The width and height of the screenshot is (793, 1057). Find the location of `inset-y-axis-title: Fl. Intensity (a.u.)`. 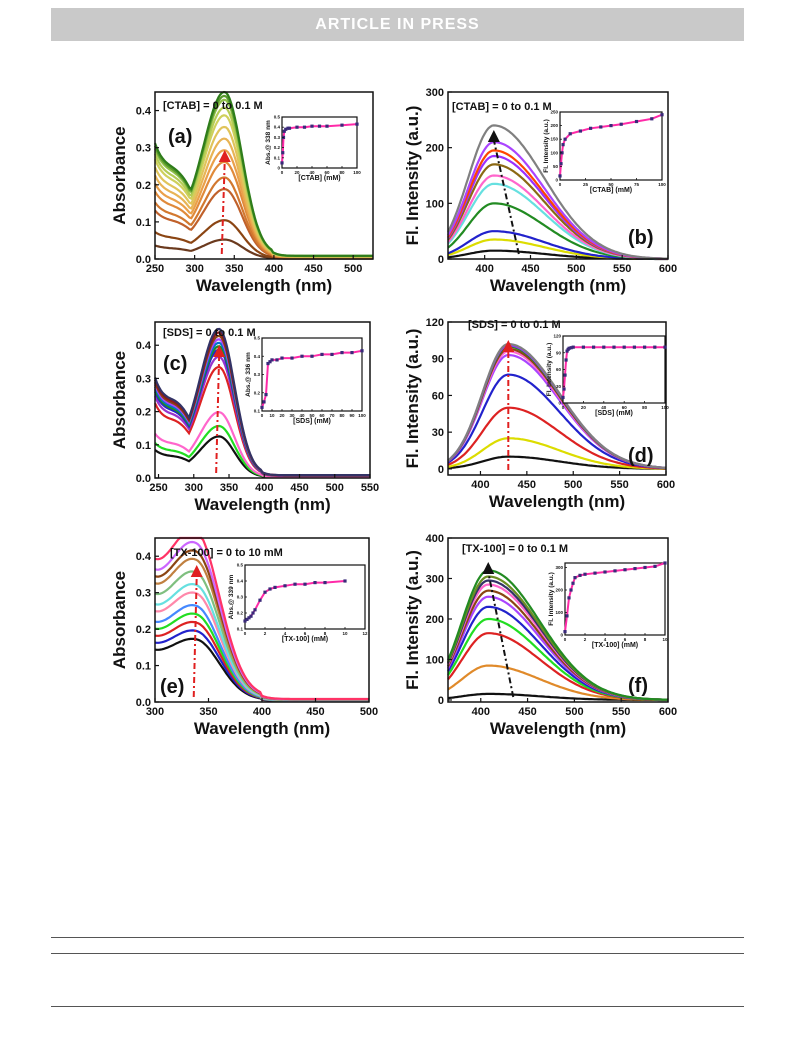

inset-y-axis-title: Fl. Intensity (a.u.) is located at coordinates (546, 145).